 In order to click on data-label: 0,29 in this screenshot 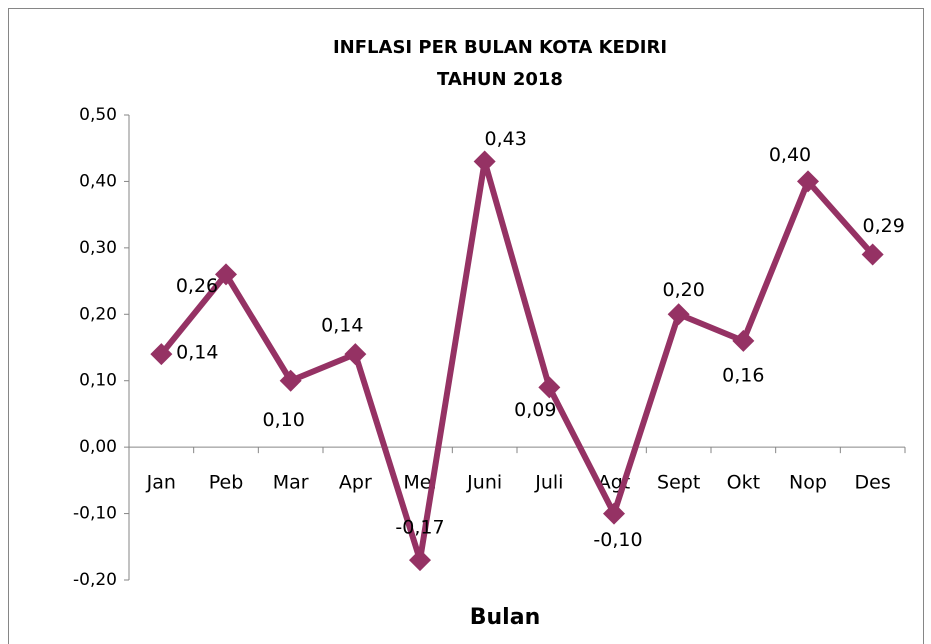, I will do `click(884, 226)`.